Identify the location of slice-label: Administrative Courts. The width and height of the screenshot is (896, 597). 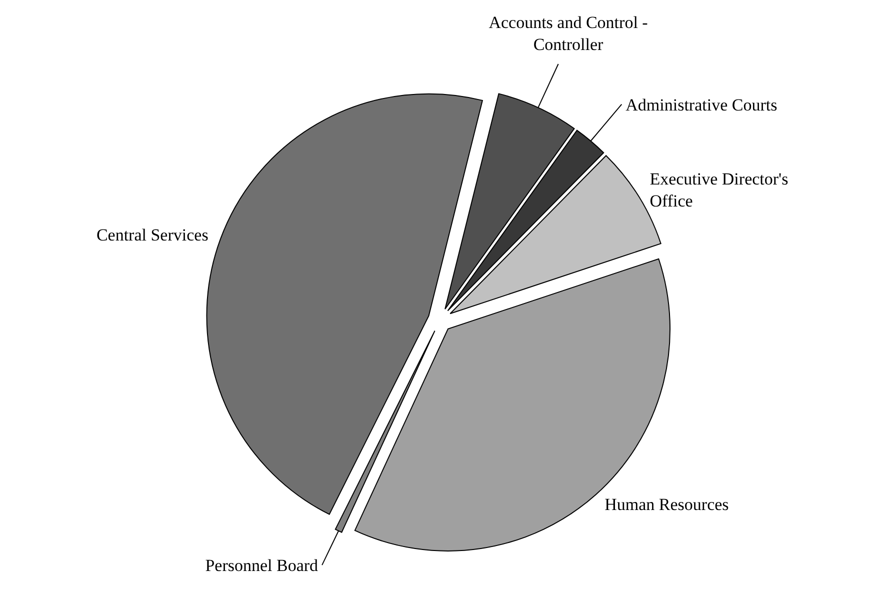
(702, 104).